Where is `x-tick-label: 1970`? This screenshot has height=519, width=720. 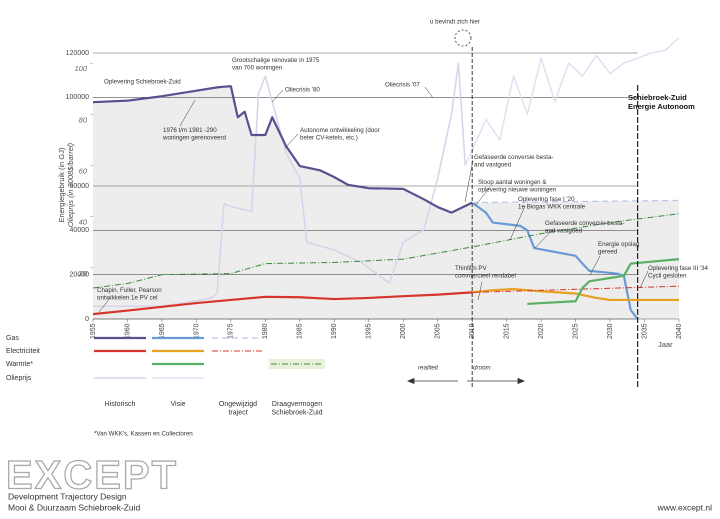 x-tick-label: 1970 is located at coordinates (196, 331).